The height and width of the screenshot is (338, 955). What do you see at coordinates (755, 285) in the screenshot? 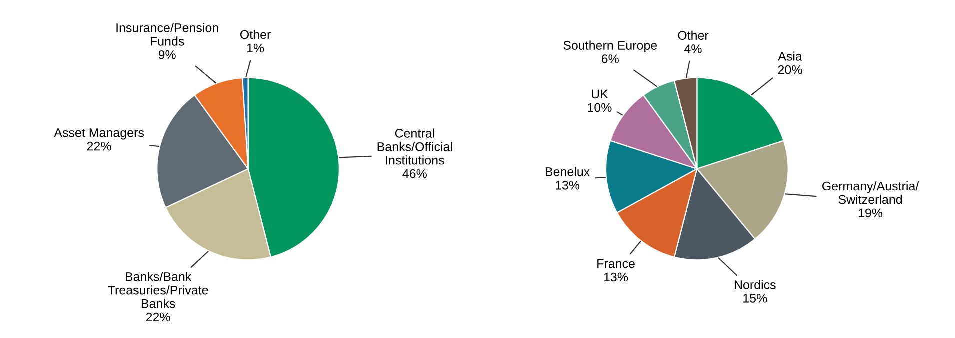
I see `slice-label: Nordics` at bounding box center [755, 285].